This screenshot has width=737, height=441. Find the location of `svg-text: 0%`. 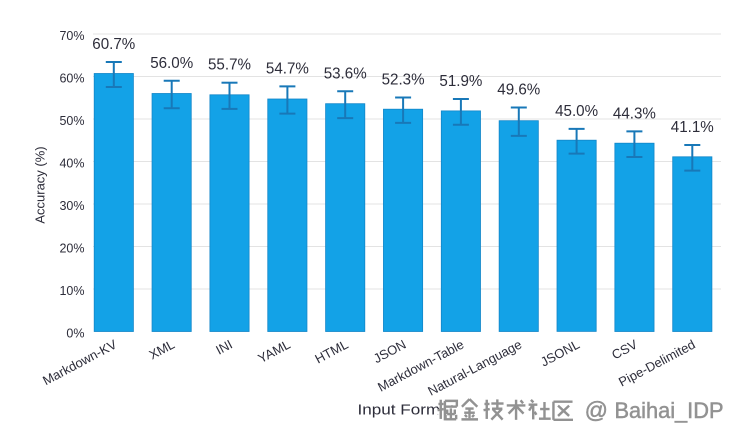

svg-text: 0% is located at coordinates (75, 334).